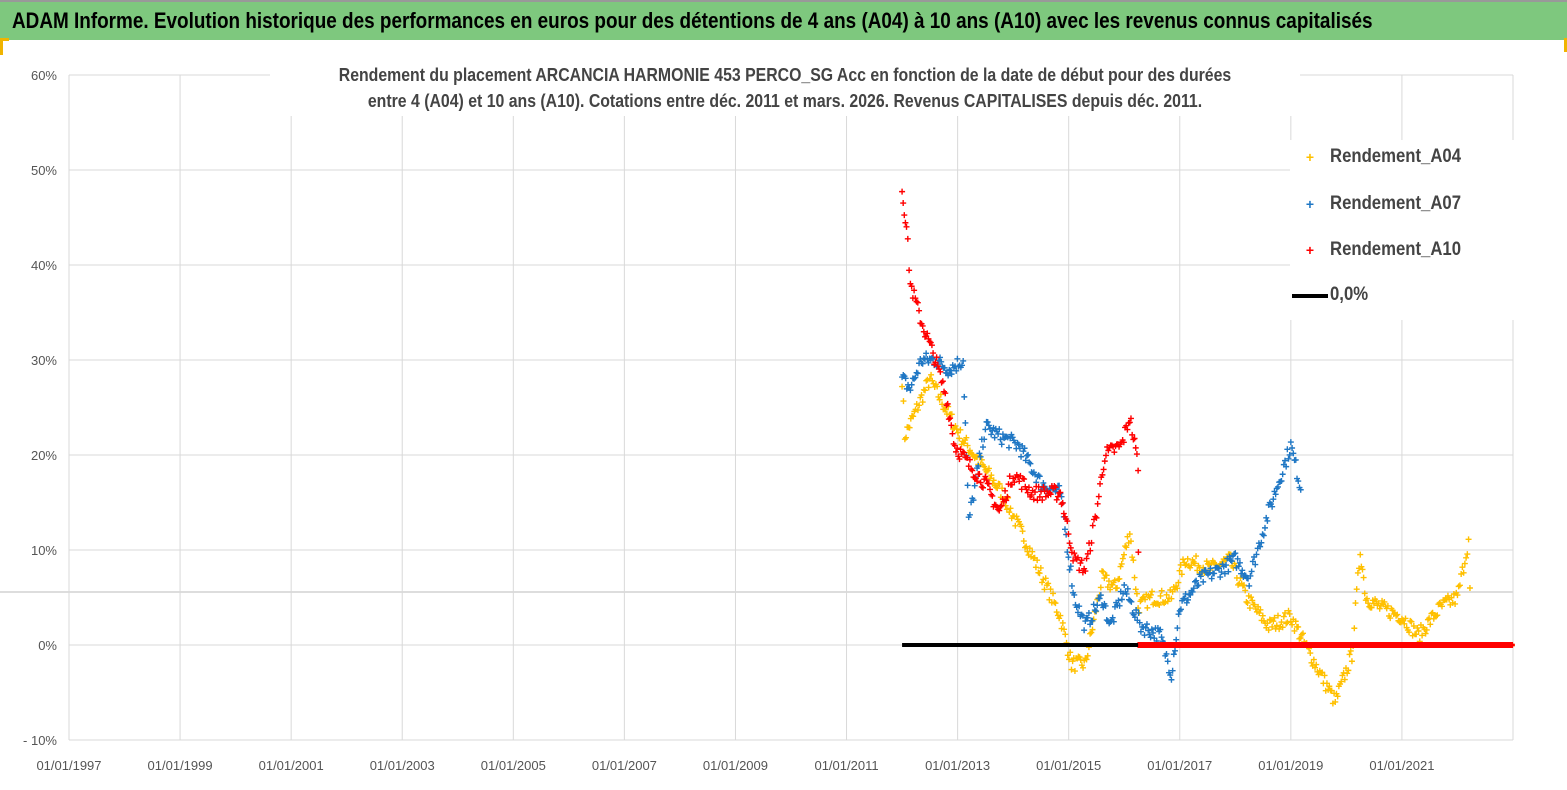  What do you see at coordinates (957, 765) in the screenshot?
I see `x-tick-label: 01/01/2013` at bounding box center [957, 765].